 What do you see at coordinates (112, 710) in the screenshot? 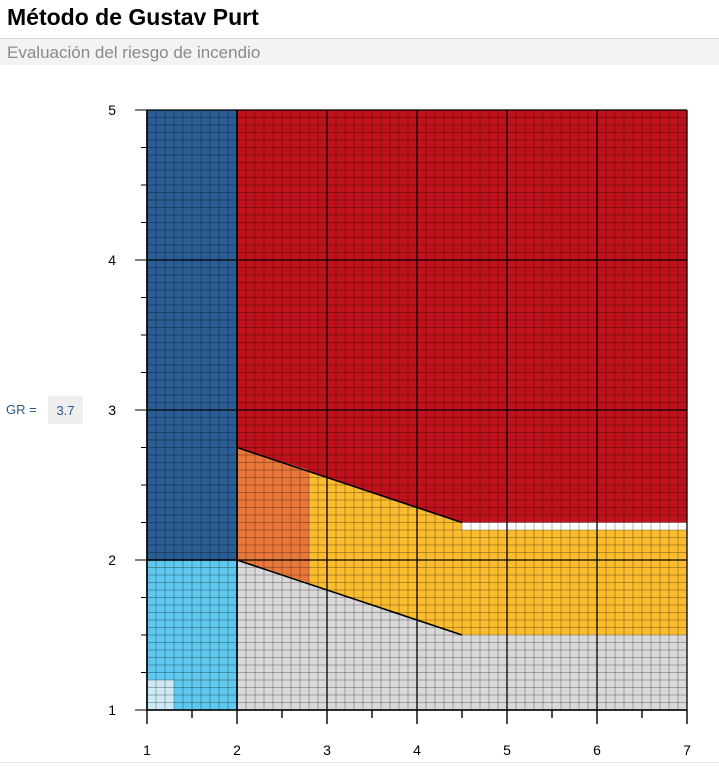
I see `y-tick-label: 1` at bounding box center [112, 710].